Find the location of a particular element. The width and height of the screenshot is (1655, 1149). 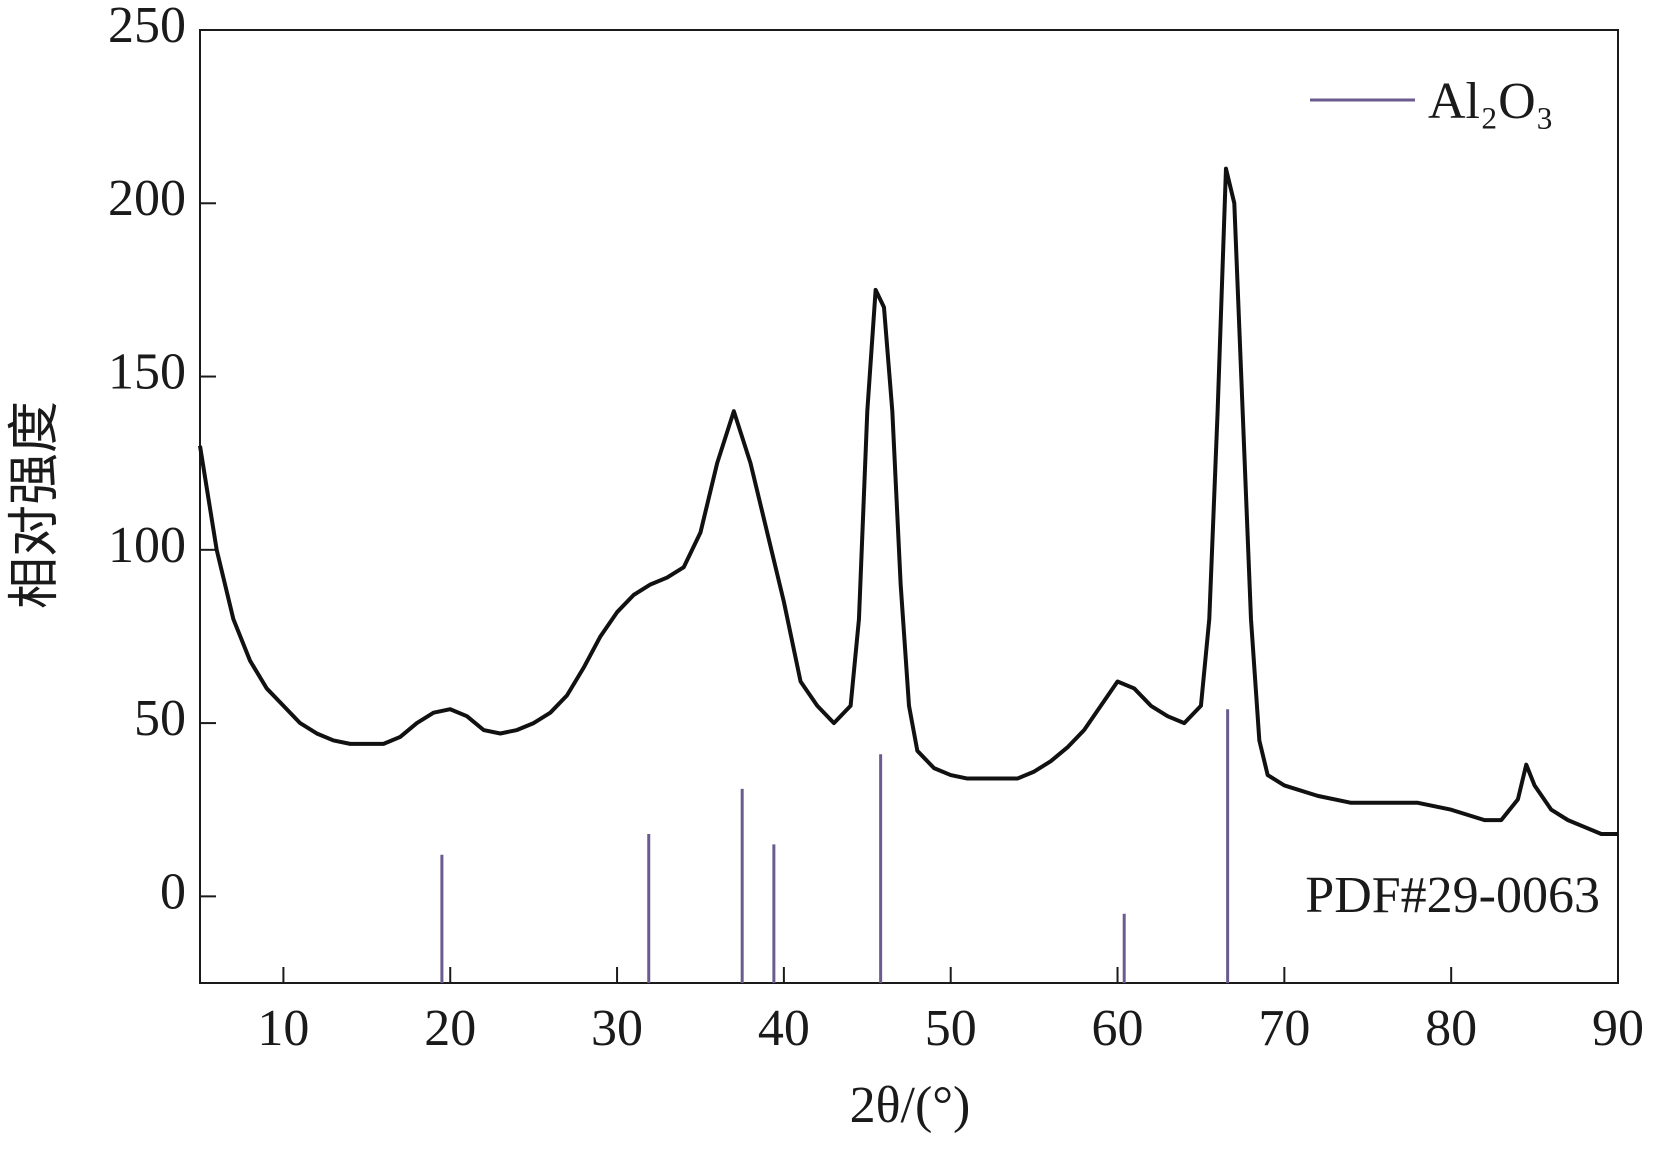

y-tick-label: 250 is located at coordinates (147, 27).